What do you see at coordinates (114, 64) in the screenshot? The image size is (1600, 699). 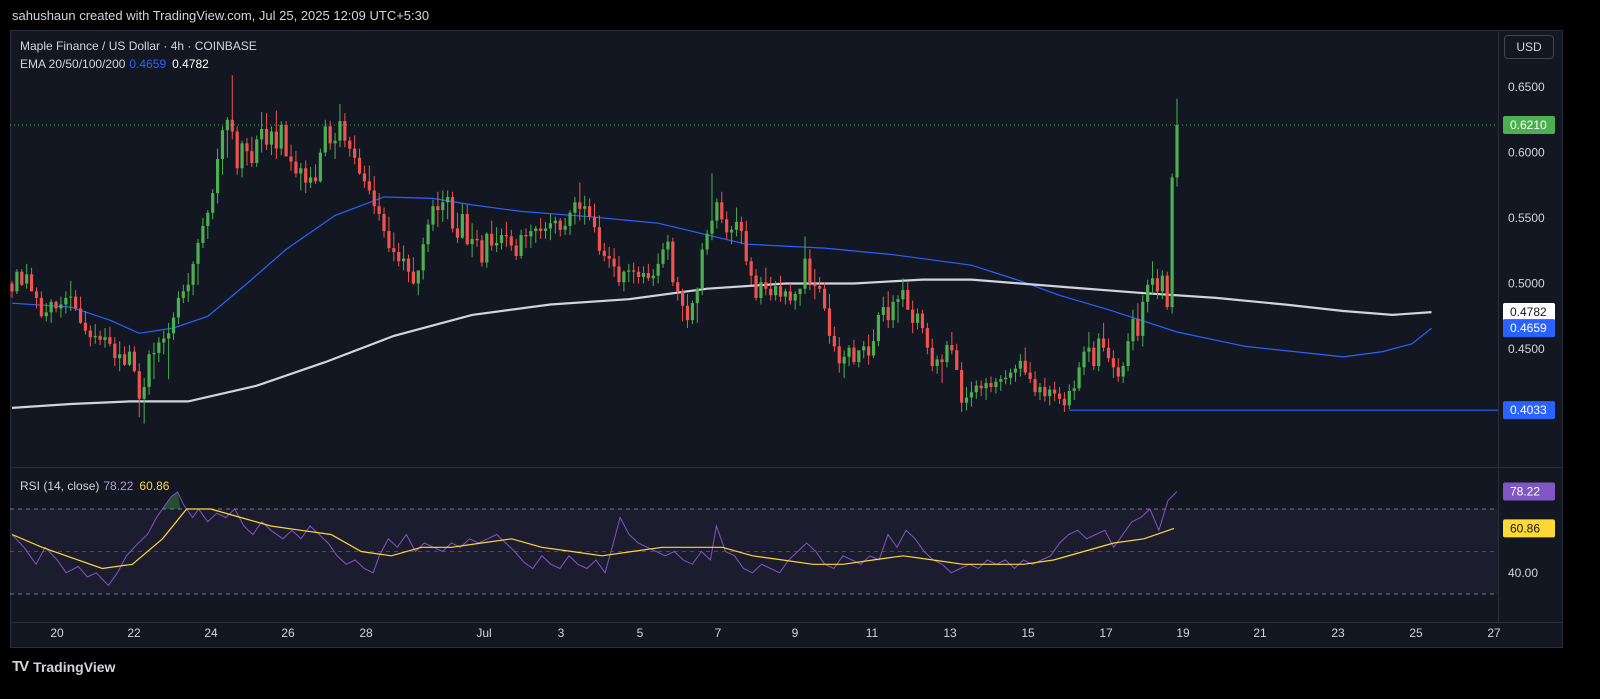 I see `ema-legend: EMA 20/50/100/200 0.4659 0.4782` at bounding box center [114, 64].